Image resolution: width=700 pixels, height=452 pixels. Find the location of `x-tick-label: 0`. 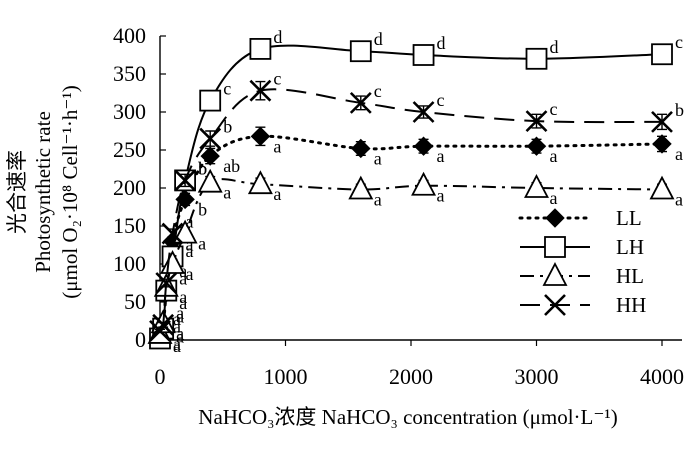

x-tick-label: 0 is located at coordinates (160, 376).